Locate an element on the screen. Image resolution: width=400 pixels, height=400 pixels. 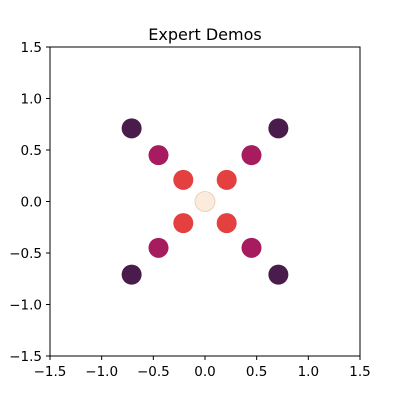
x-tick-label: 0.0 is located at coordinates (204, 372).